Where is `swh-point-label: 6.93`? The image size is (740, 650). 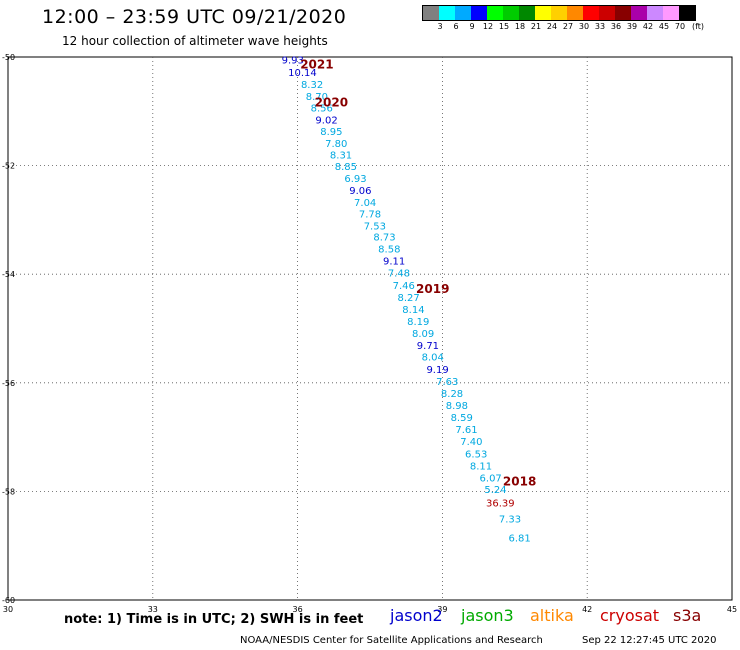 swh-point-label: 6.93 is located at coordinates (355, 179).